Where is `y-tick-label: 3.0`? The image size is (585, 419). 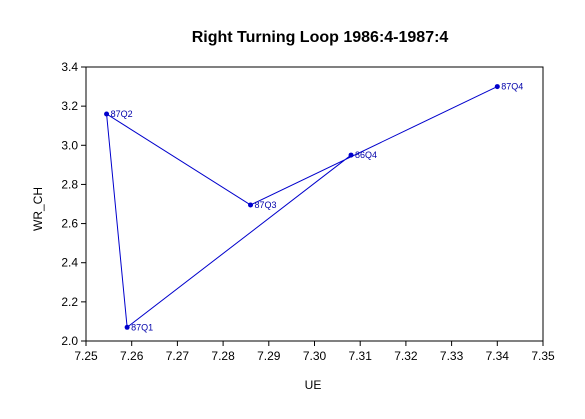
y-tick-label: 3.0 is located at coordinates (69, 145).